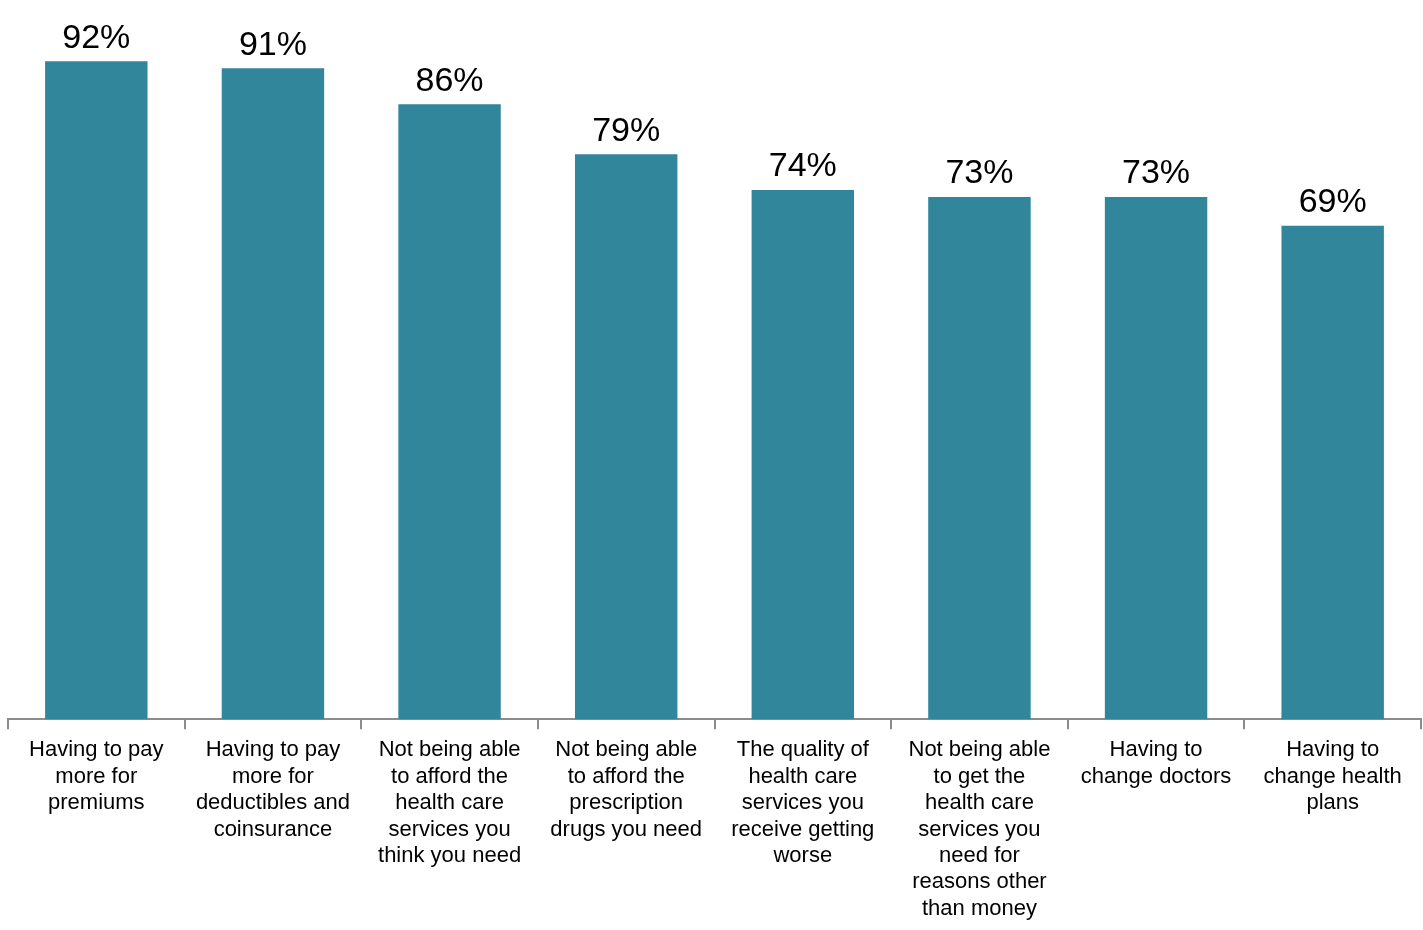 The image size is (1423, 930). Describe the element at coordinates (979, 828) in the screenshot. I see `x-tick-label: Not being able to get the health care services you need for reasons other than money` at that location.